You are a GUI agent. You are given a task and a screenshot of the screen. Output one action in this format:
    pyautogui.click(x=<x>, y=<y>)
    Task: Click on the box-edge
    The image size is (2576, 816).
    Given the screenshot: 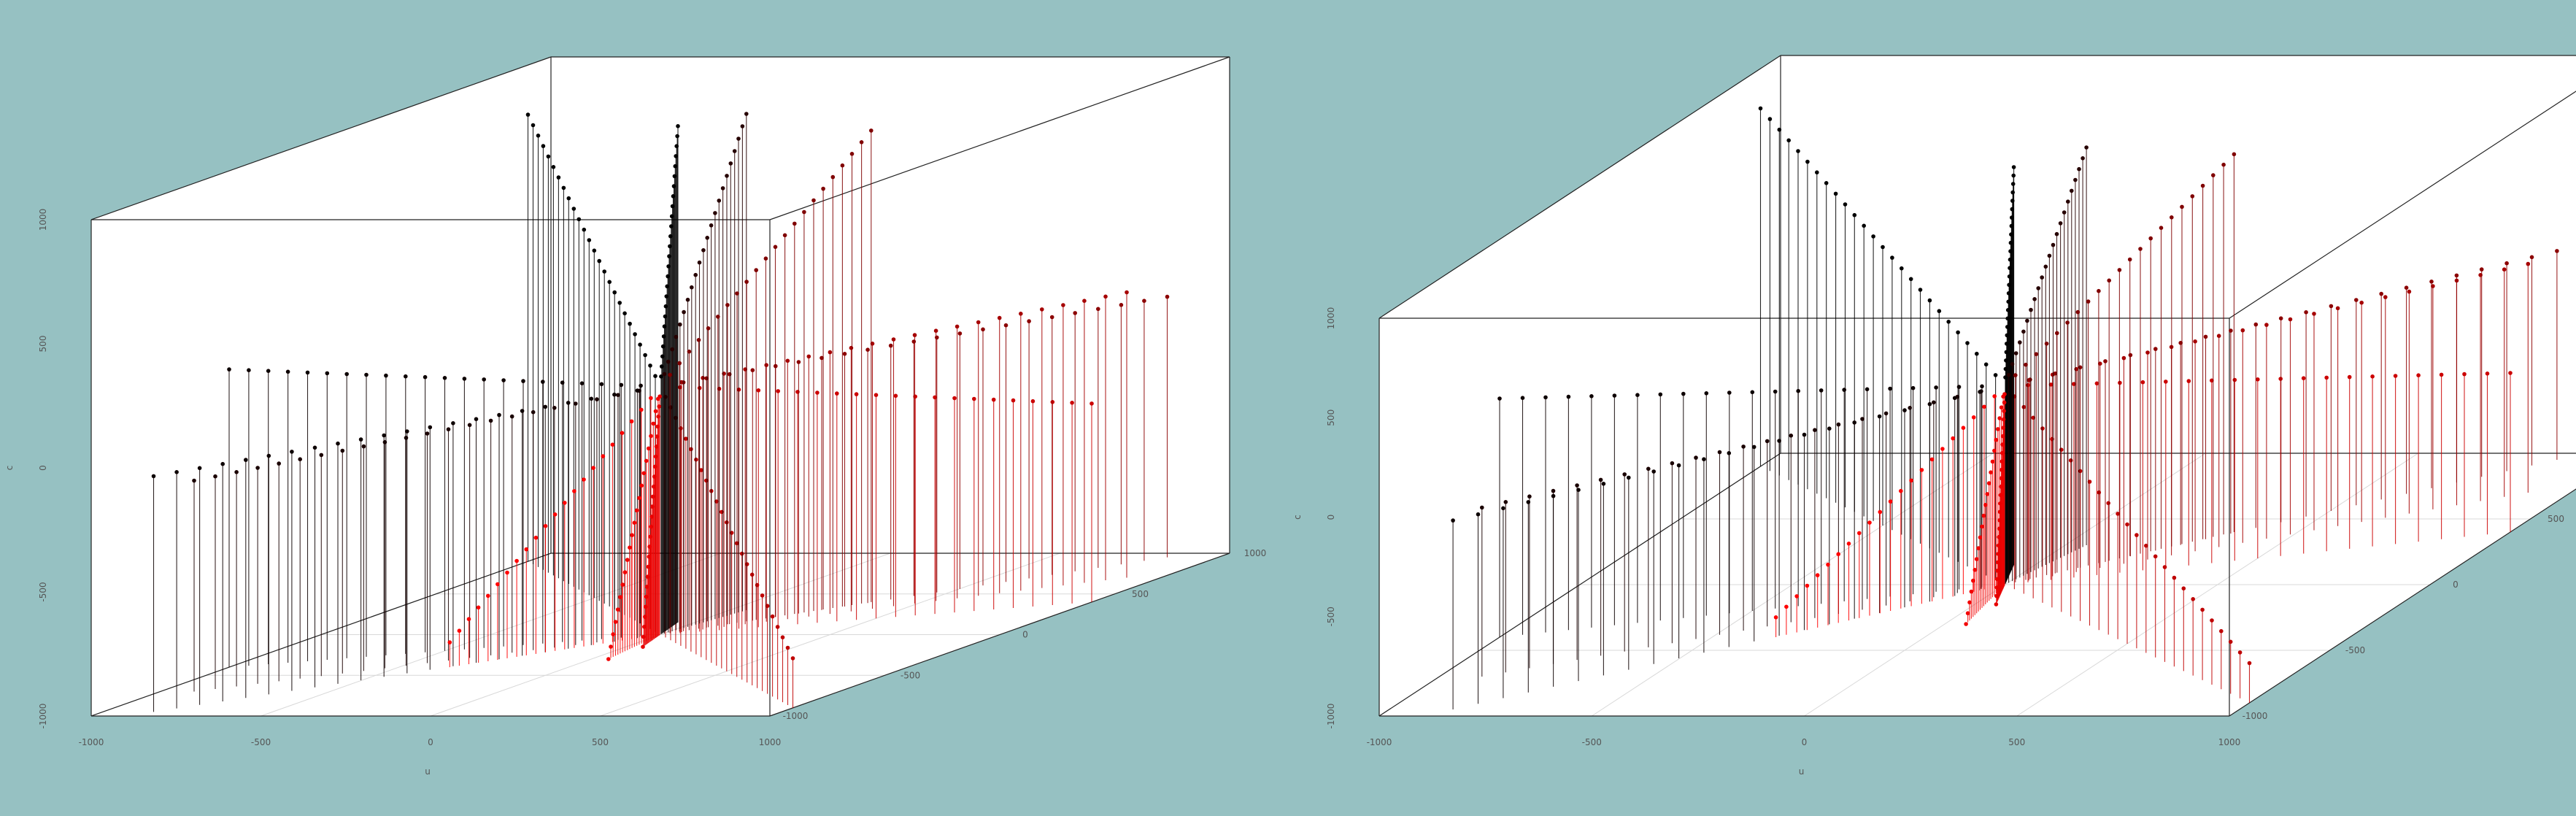 What is the action you would take?
    pyautogui.click(x=2402, y=602)
    